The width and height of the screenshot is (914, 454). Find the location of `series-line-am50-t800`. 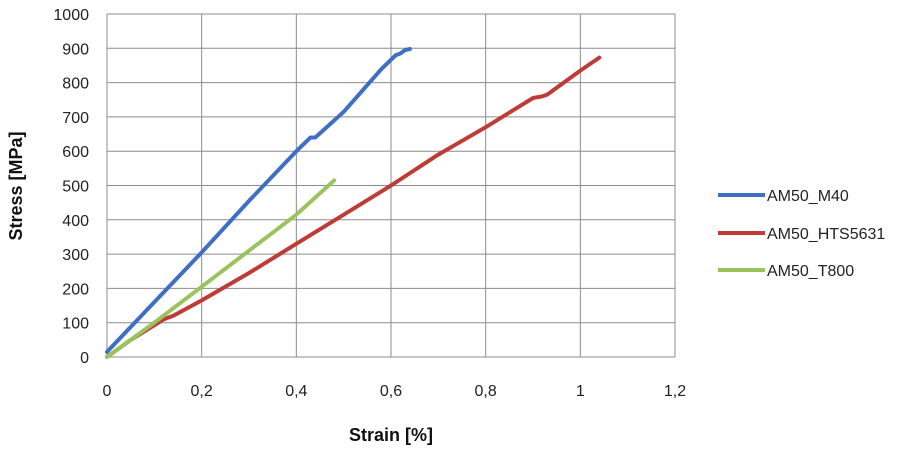

series-line-am50-t800 is located at coordinates (221, 268).